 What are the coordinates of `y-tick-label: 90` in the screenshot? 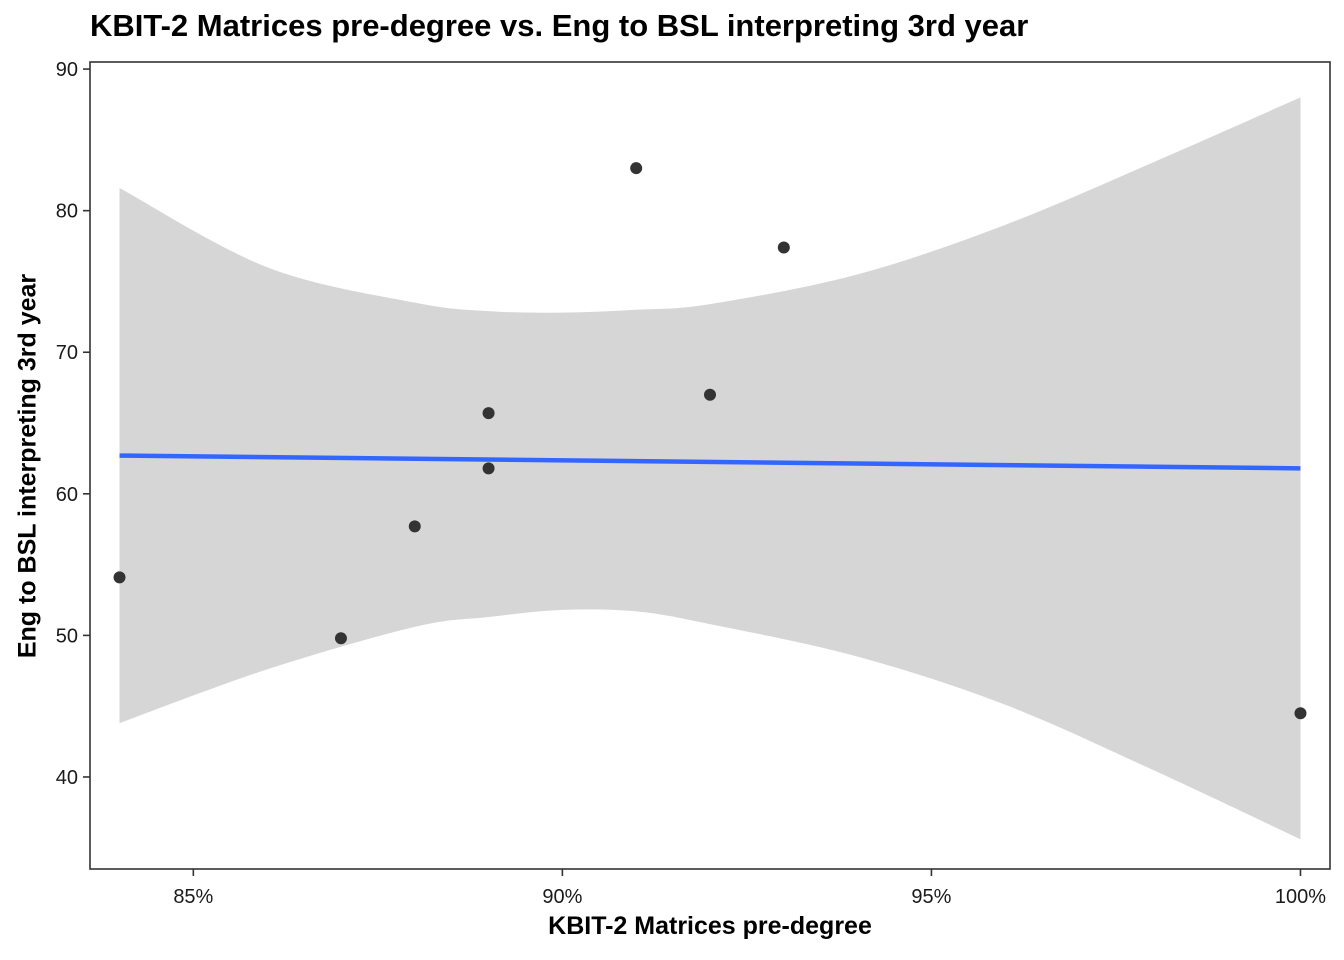 It's located at (67, 70).